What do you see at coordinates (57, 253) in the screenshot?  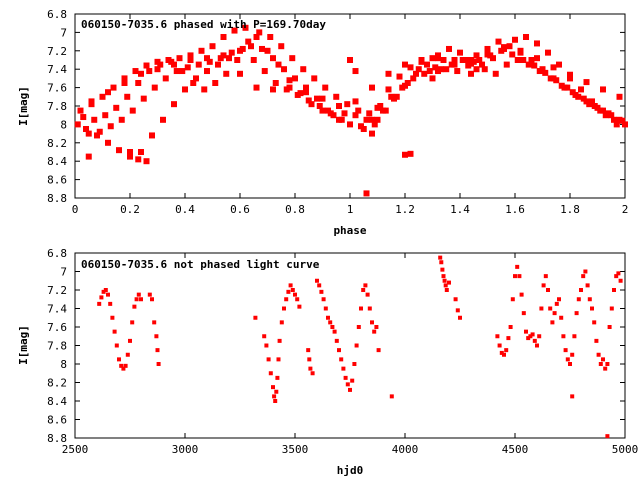 I see `unphased-chart-y-tick-label: 6.8` at bounding box center [57, 253].